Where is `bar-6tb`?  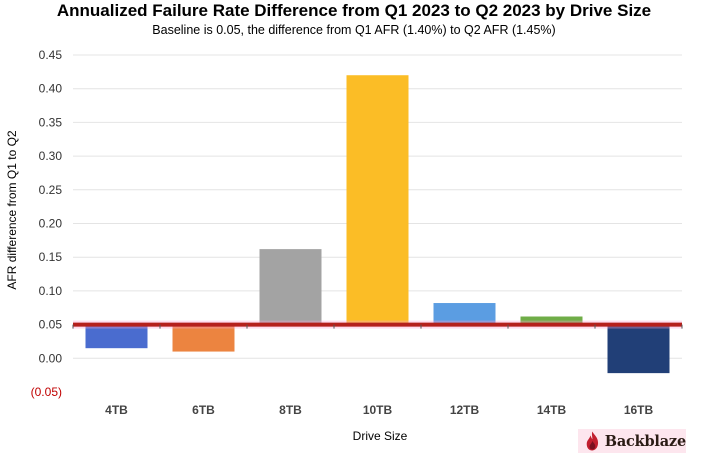
bar-6tb is located at coordinates (203, 338).